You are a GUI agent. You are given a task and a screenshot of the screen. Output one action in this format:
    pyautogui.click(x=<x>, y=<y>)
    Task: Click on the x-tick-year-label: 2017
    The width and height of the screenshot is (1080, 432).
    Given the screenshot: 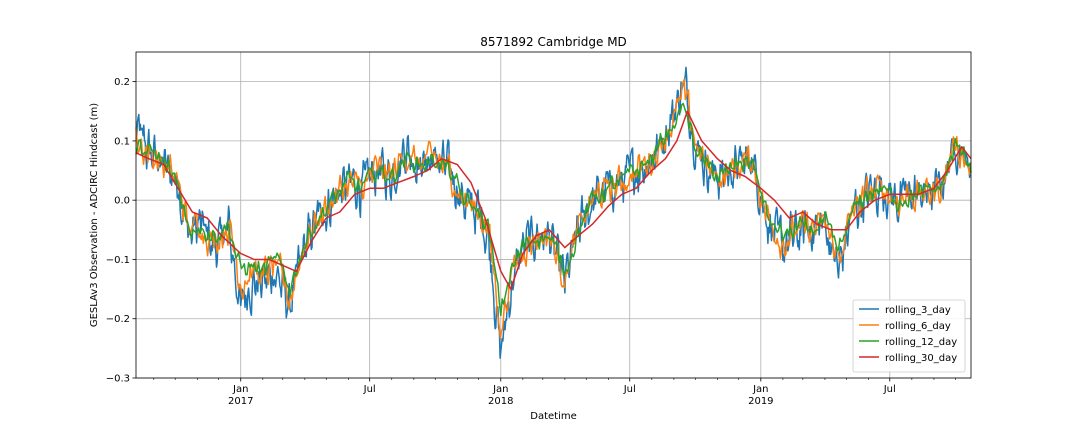 What is the action you would take?
    pyautogui.click(x=240, y=401)
    